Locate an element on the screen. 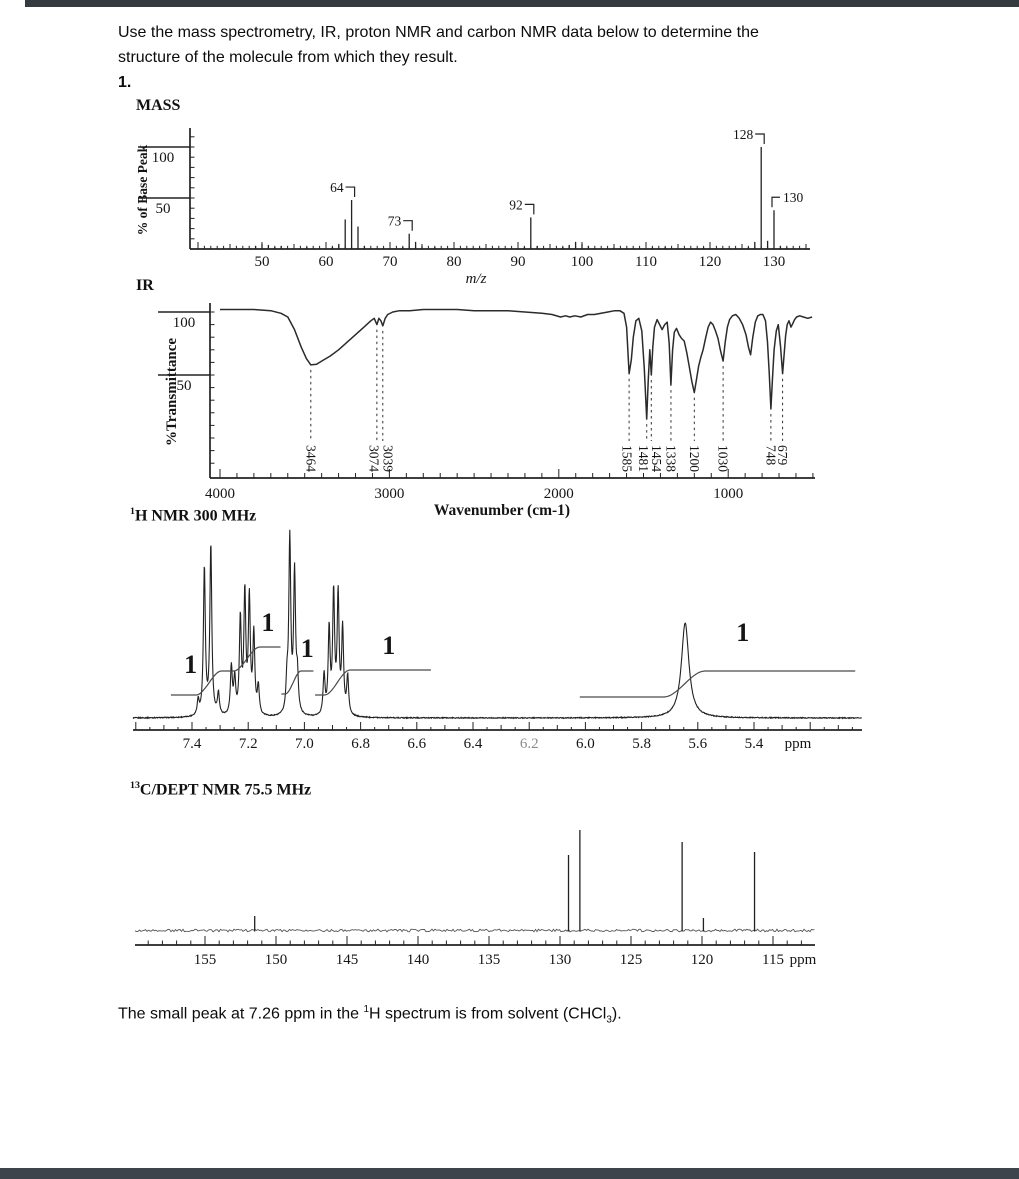  footnote-pre: The small peak at 7.26 ppm in the is located at coordinates (241, 1014).